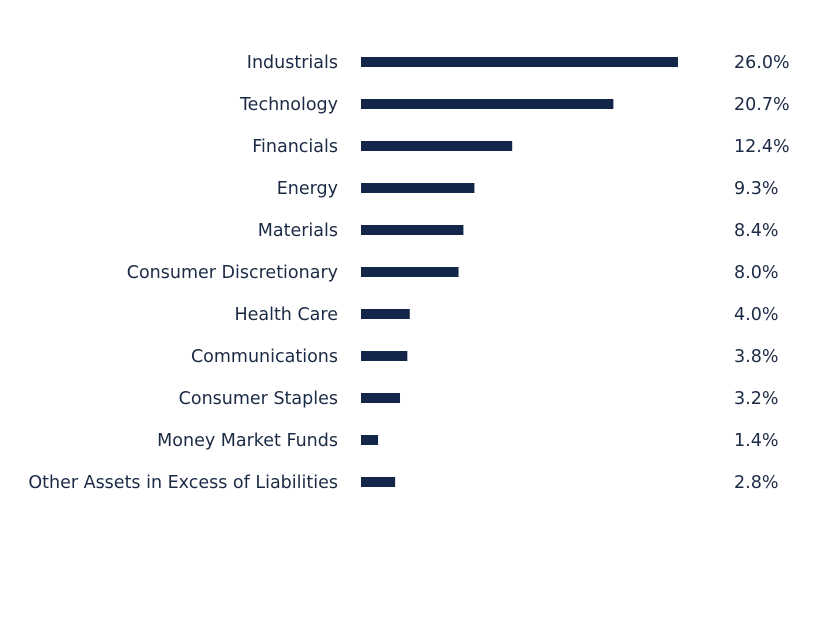 The height and width of the screenshot is (624, 816). I want to click on value-label: 12.4%, so click(762, 147).